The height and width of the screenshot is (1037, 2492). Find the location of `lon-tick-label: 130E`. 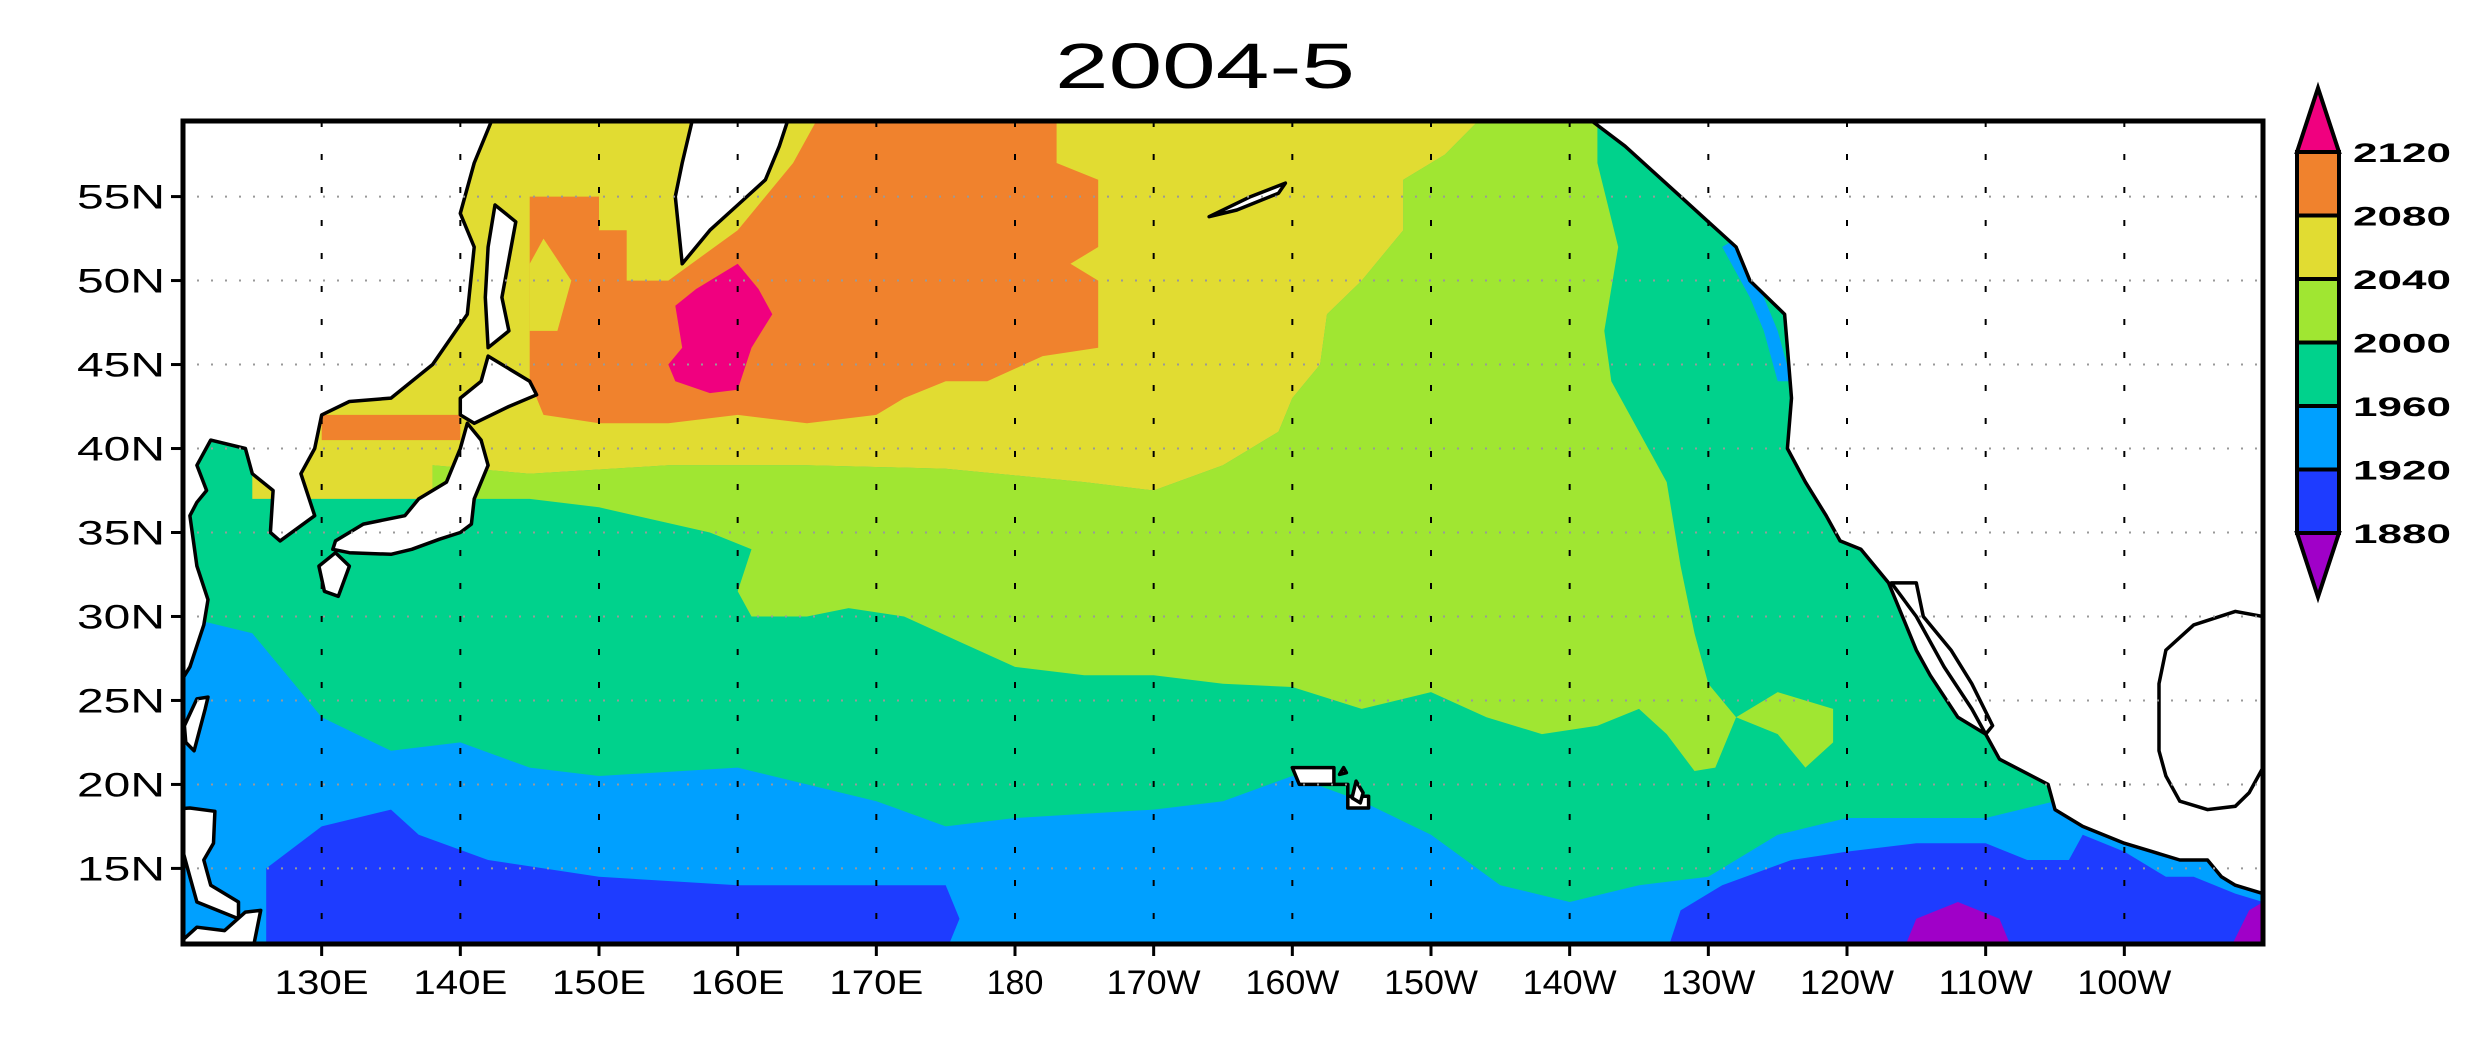

lon-tick-label: 130E is located at coordinates (322, 983).